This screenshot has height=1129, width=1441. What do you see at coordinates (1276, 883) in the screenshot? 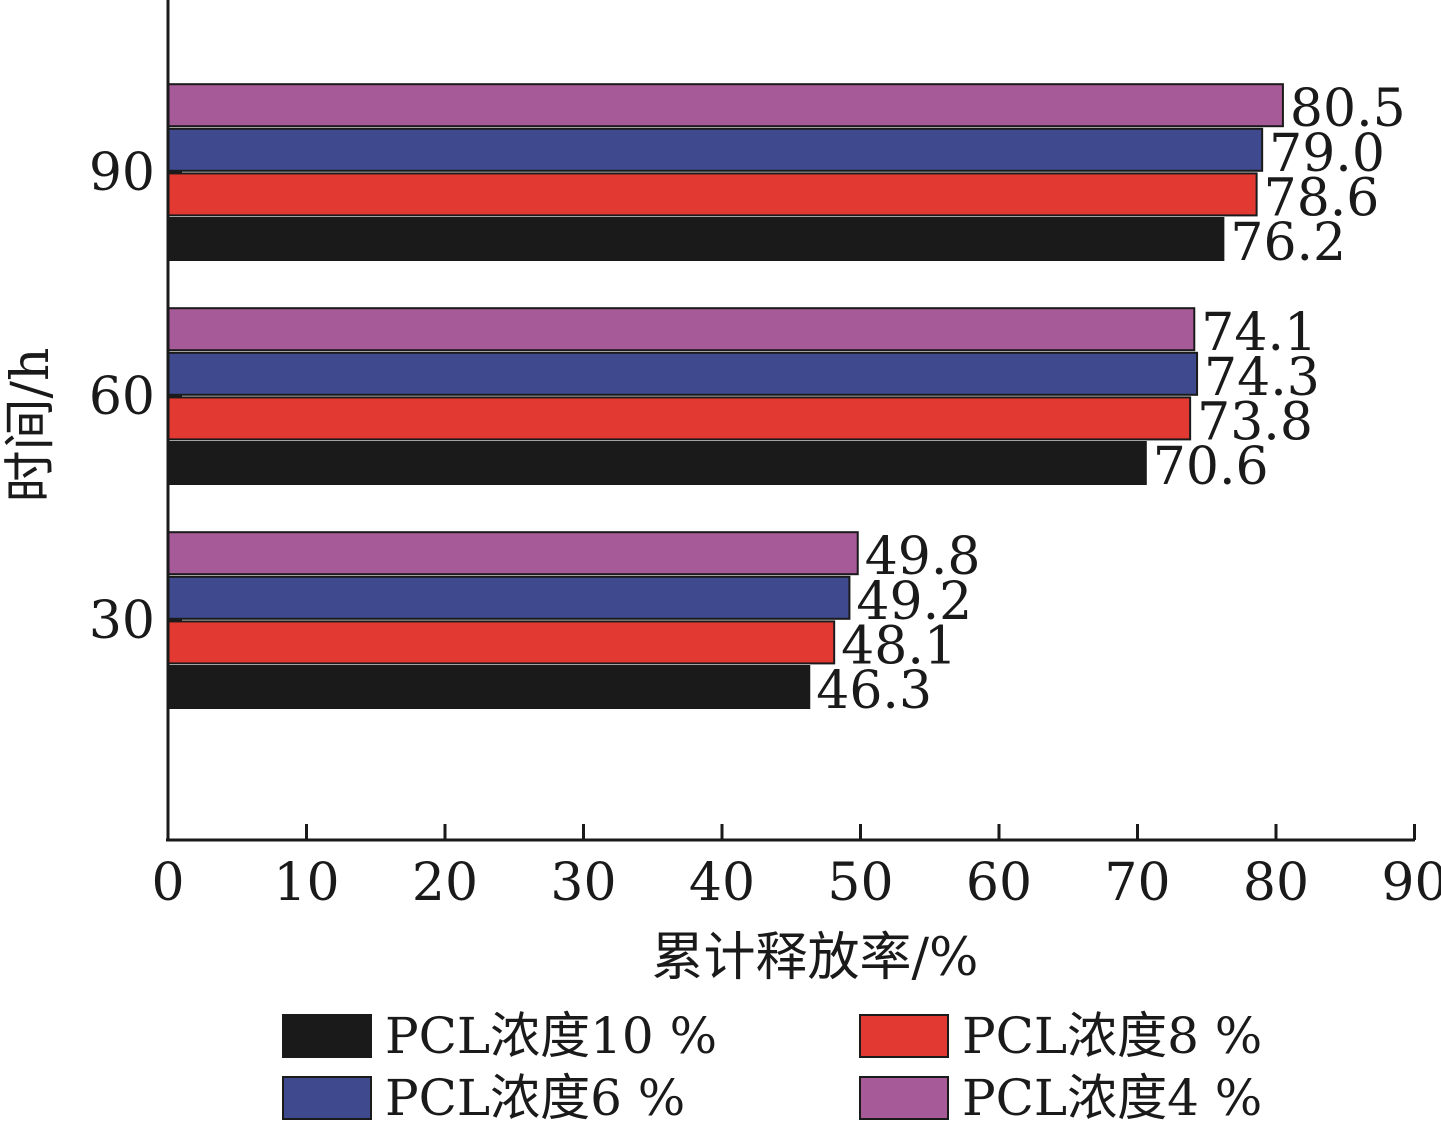
I see `x-tick-label-80: 80` at bounding box center [1276, 883].